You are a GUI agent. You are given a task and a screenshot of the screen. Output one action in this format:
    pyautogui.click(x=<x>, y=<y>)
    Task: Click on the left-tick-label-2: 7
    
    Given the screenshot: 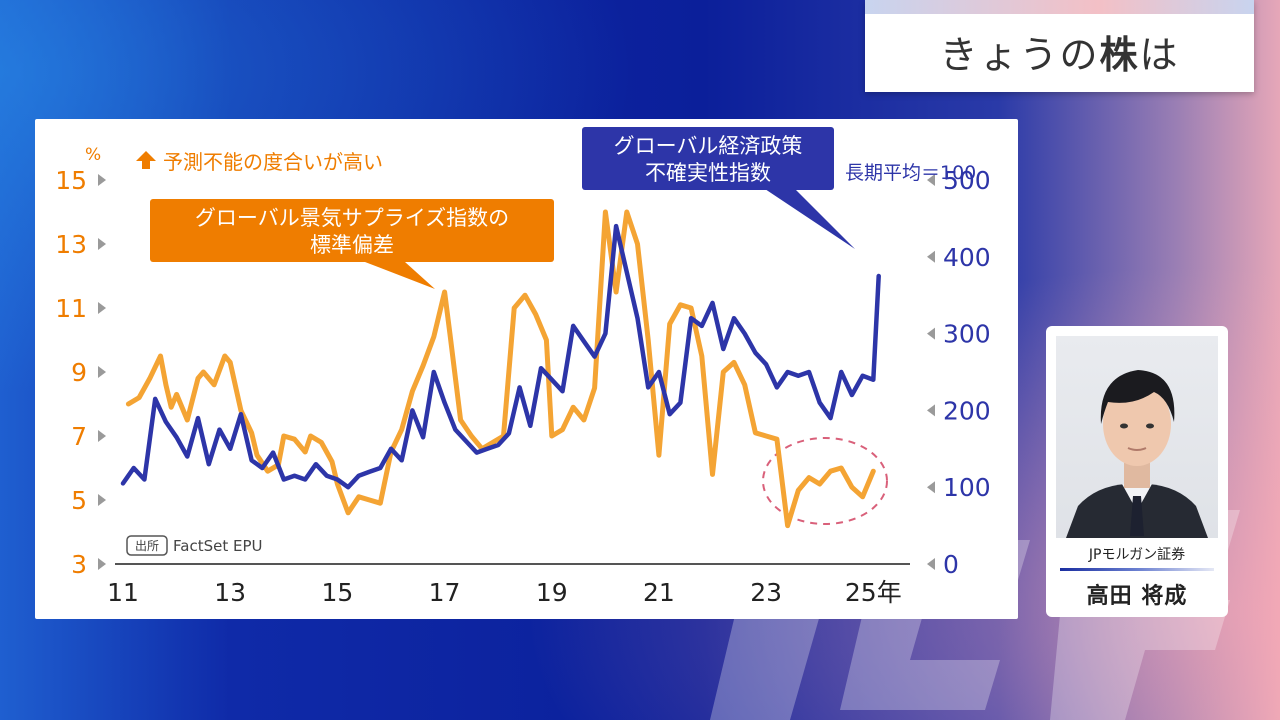 What is the action you would take?
    pyautogui.click(x=79, y=436)
    